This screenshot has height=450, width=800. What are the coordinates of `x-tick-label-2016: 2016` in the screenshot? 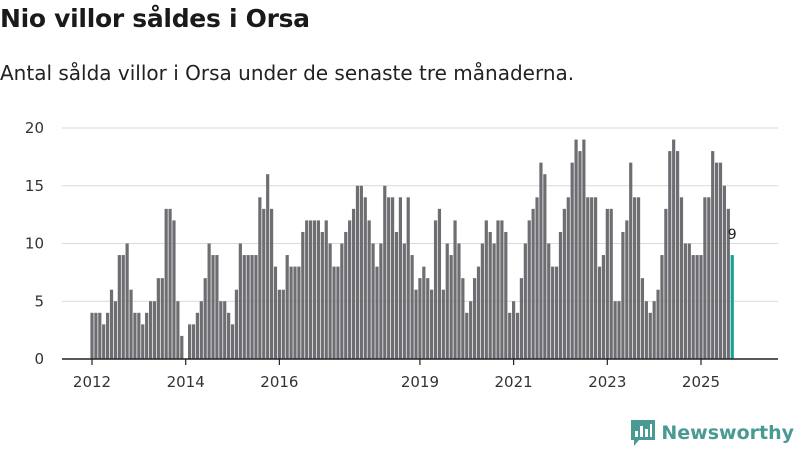 It's located at (279, 382).